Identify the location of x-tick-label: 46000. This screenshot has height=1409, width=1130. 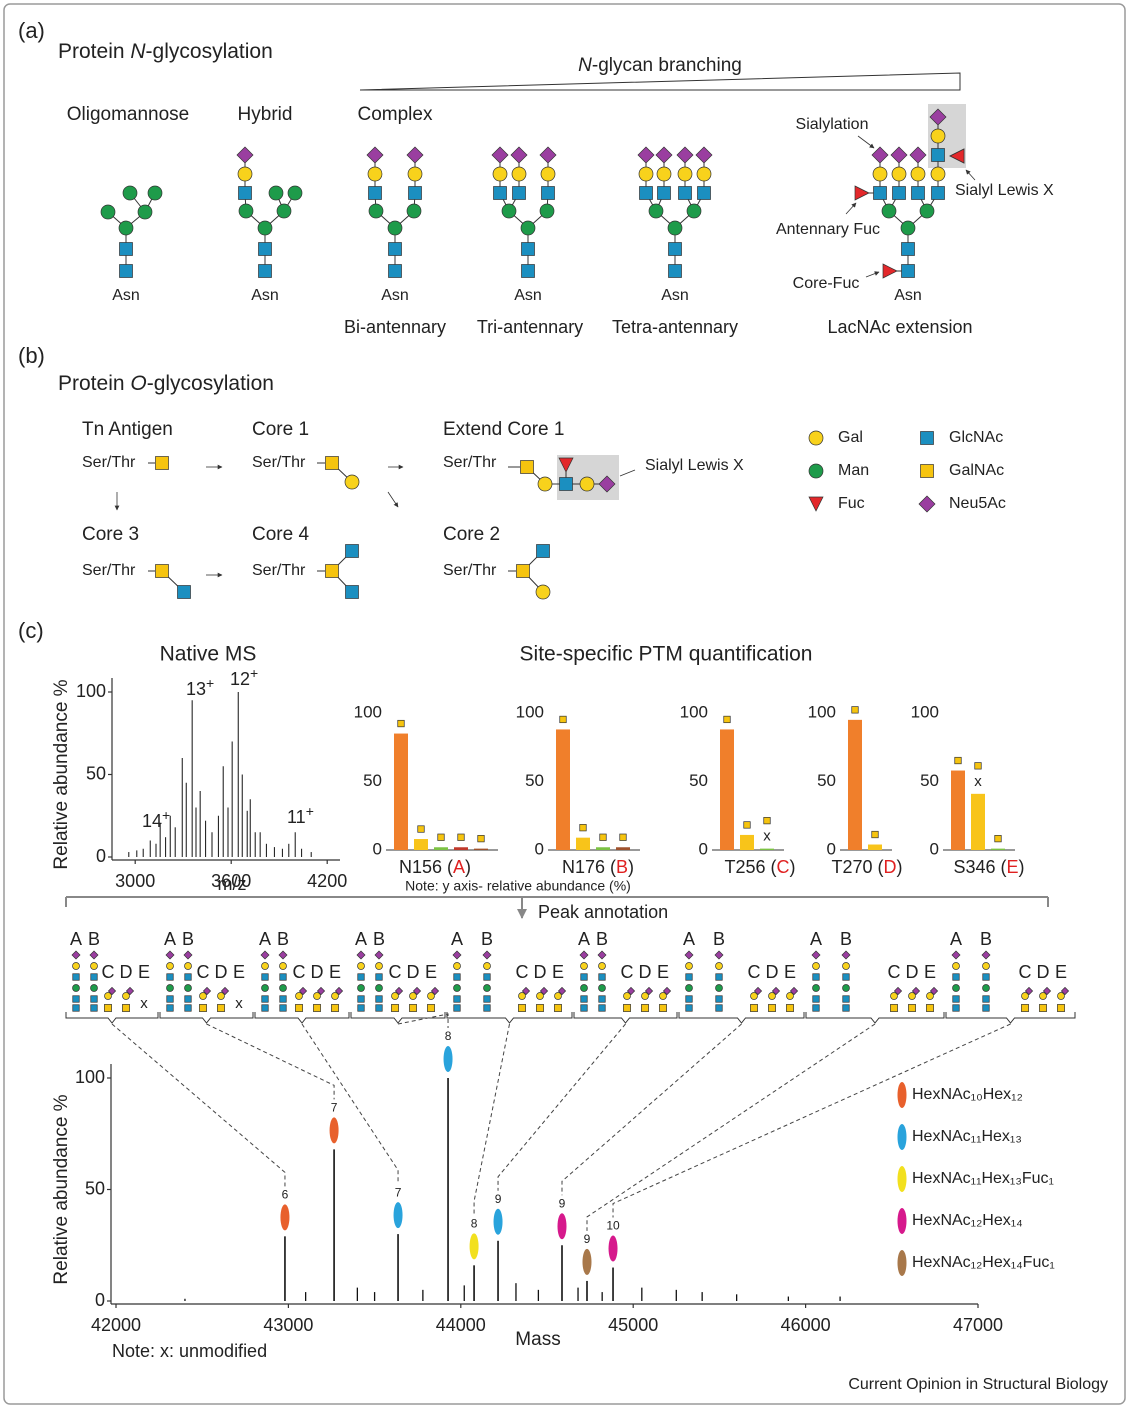
(806, 1325).